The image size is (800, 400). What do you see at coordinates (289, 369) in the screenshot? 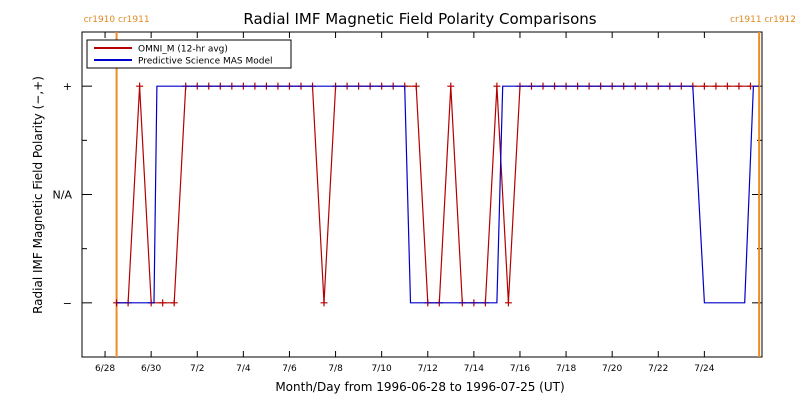
I see `x-tick-label: 7/6` at bounding box center [289, 369].